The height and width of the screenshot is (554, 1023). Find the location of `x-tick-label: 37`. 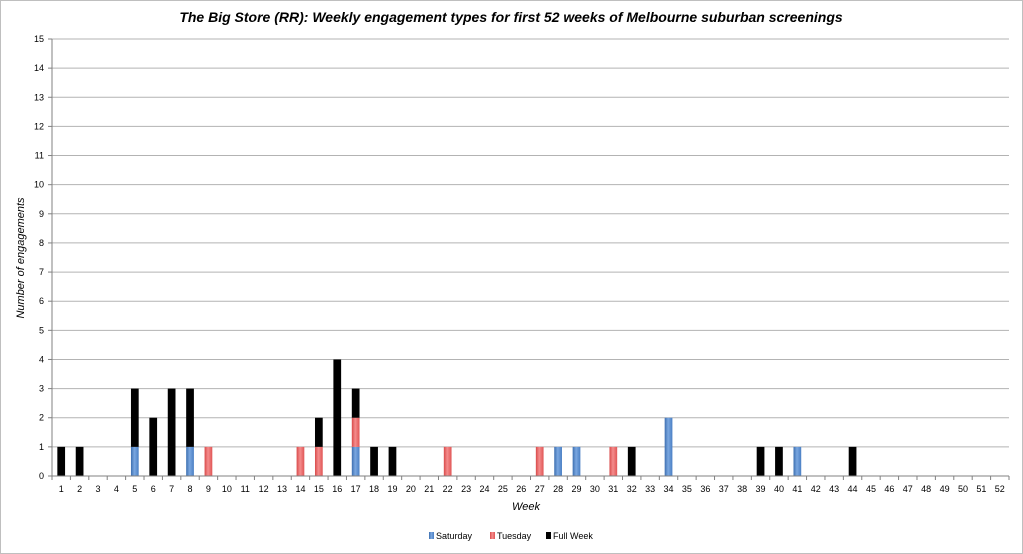

x-tick-label: 37 is located at coordinates (724, 489).